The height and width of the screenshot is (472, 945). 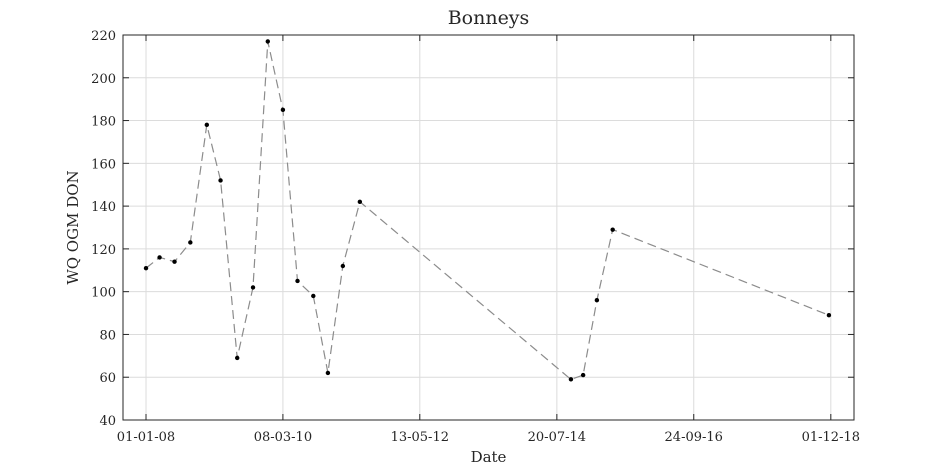 I want to click on y-tick-label: 80, so click(x=107, y=335).